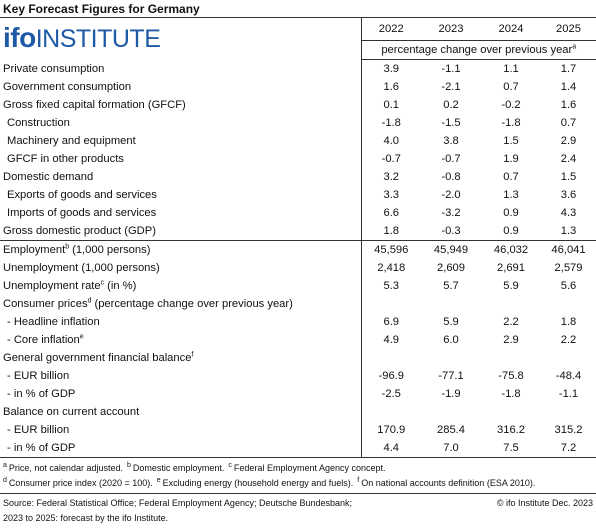 The width and height of the screenshot is (596, 528). Describe the element at coordinates (180, 195) in the screenshot. I see `row-label: Exports of goods and services` at that location.